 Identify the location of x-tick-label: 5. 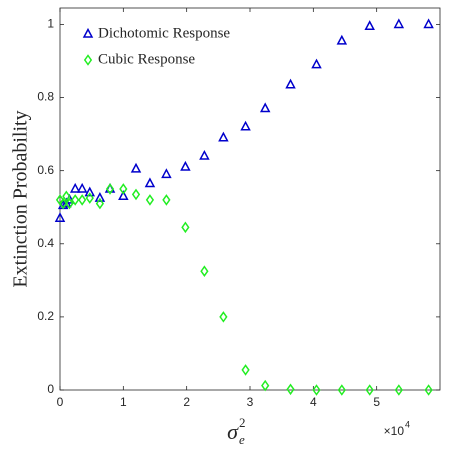
(376, 402).